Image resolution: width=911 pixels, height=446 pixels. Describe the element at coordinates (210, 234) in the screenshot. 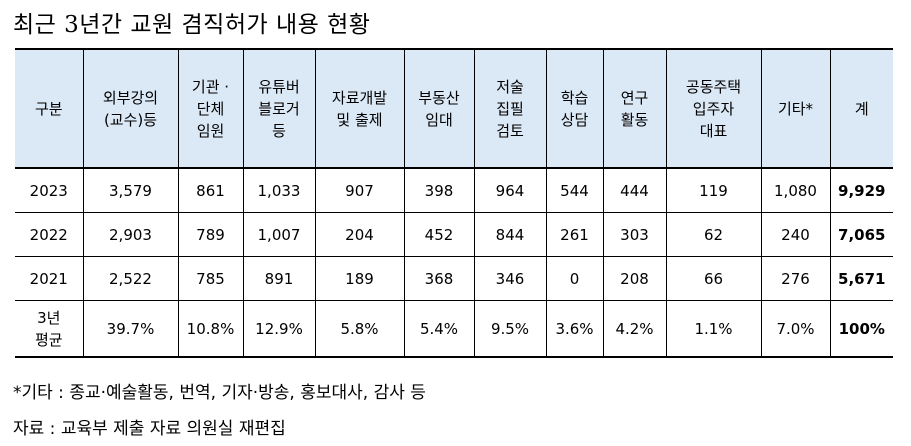

I see `table-cell: 789` at that location.